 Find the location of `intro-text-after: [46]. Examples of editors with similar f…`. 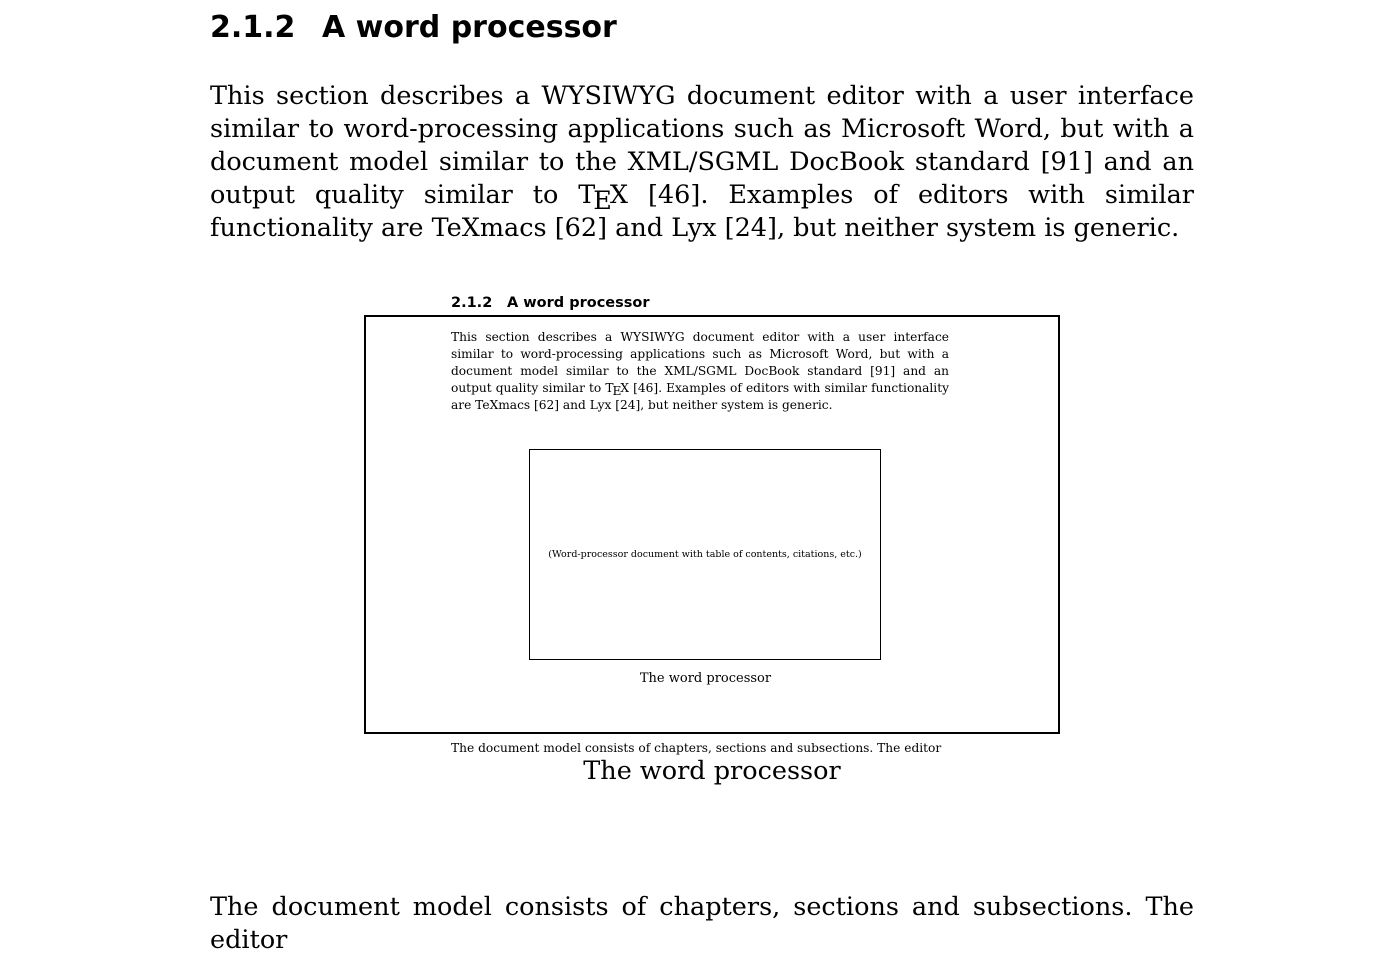

intro-text-after: [46]. Examples of editors with similar f… is located at coordinates (702, 211).